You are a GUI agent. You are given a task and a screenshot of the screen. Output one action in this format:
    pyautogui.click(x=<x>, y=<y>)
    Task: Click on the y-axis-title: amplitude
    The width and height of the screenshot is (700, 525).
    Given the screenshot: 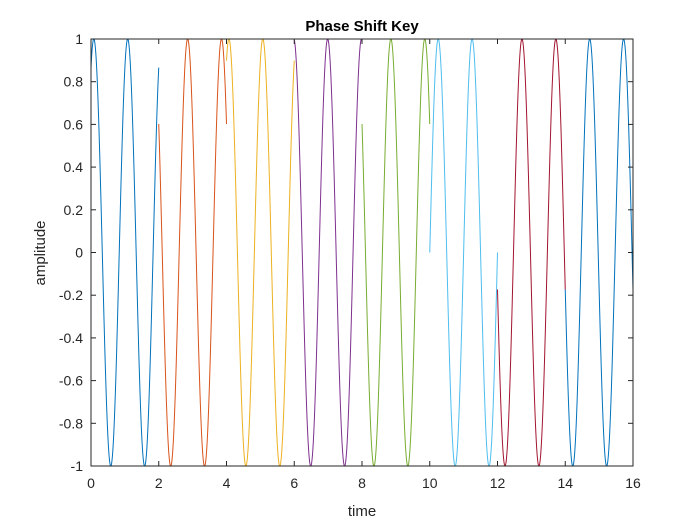 What is the action you would take?
    pyautogui.click(x=40, y=252)
    